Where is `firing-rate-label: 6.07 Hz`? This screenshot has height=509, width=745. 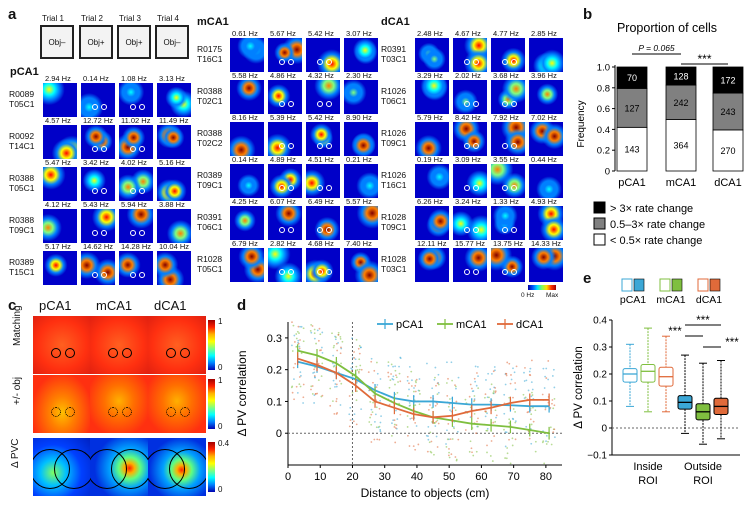 firing-rate-label: 6.07 Hz is located at coordinates (283, 201).